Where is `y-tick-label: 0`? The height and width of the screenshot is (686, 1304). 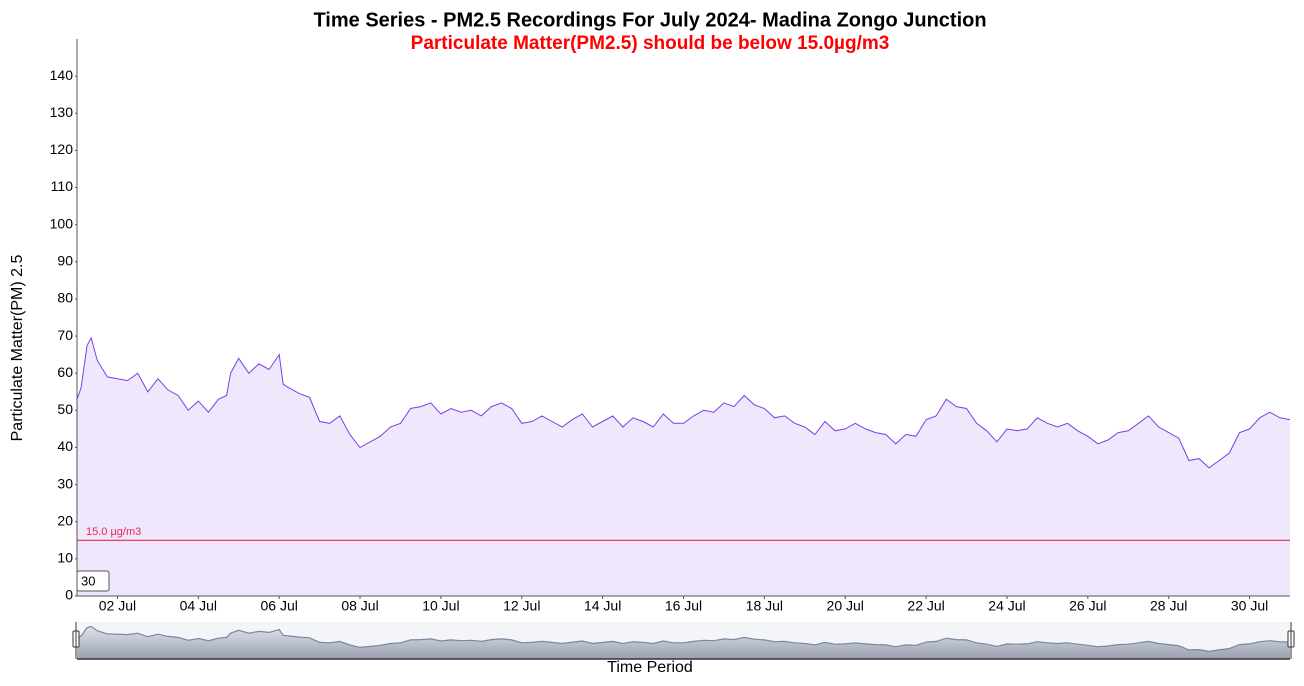 y-tick-label: 0 is located at coordinates (69, 595).